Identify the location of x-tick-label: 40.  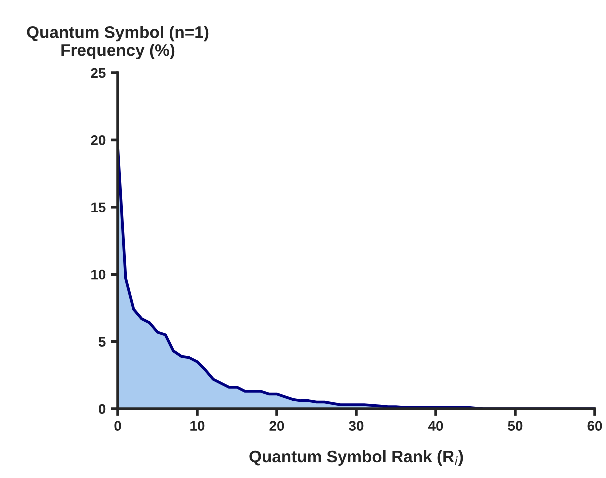
(436, 426).